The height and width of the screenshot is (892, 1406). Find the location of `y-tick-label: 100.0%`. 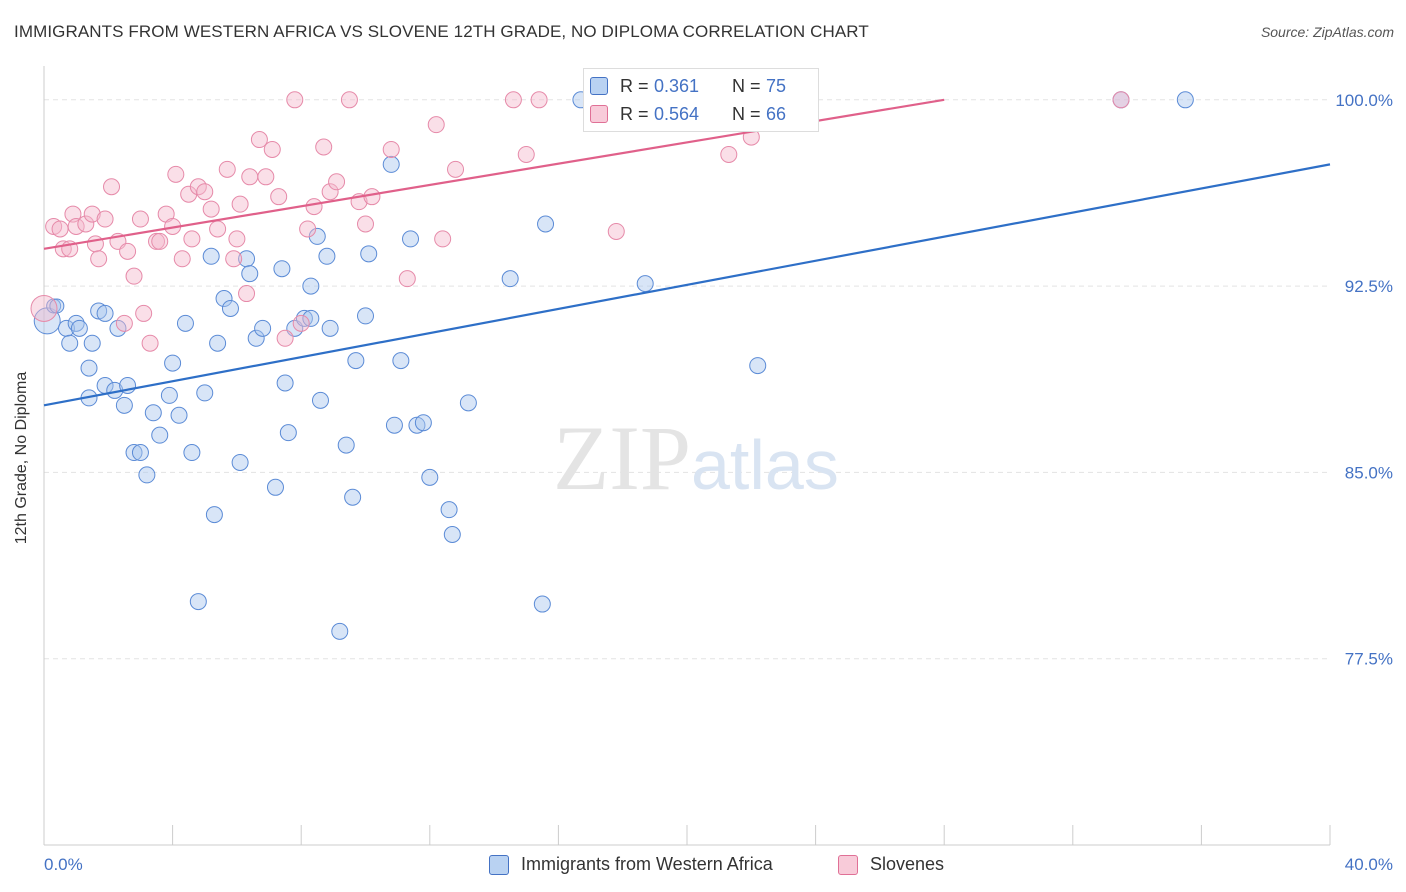

y-tick-label: 100.0% is located at coordinates (1364, 100).